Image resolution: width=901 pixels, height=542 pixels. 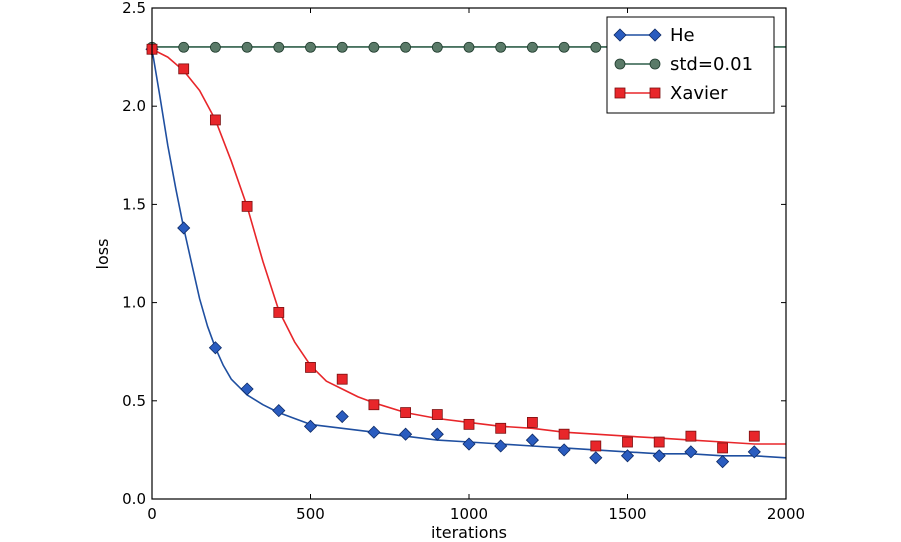 What do you see at coordinates (699, 93) in the screenshot?
I see `legend-label-xavier: Xavier` at bounding box center [699, 93].